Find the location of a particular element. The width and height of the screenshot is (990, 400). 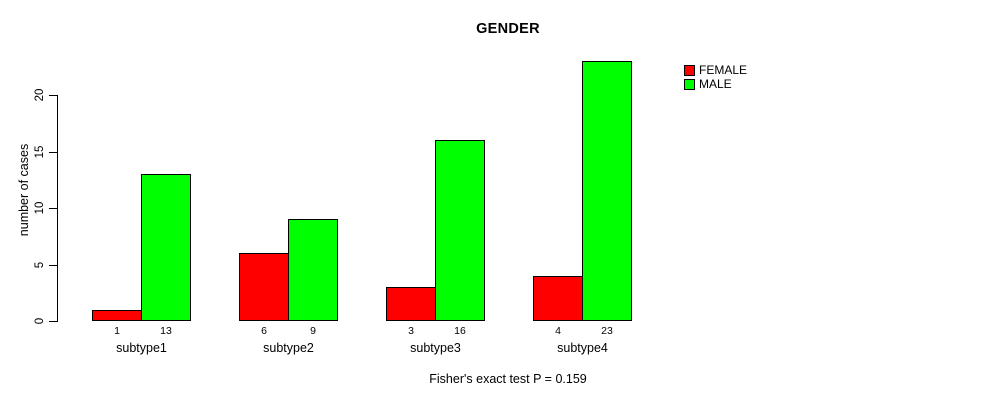

bar-male-subtype1 is located at coordinates (166, 247).